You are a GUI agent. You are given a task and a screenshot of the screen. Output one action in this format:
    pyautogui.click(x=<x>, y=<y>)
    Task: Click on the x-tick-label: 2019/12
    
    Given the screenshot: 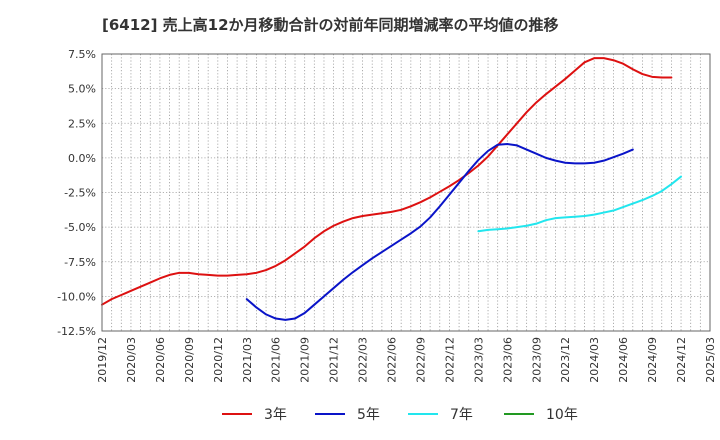 What is the action you would take?
    pyautogui.click(x=102, y=360)
    